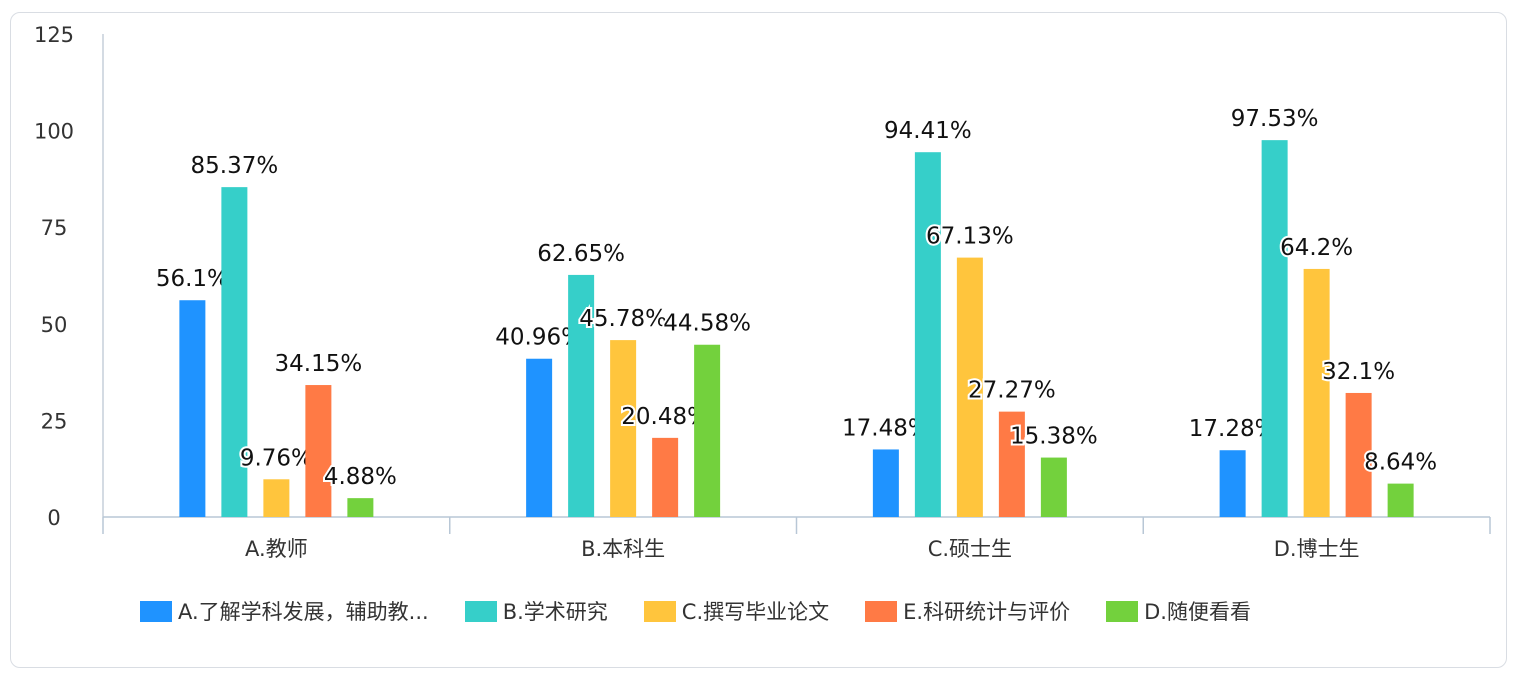 The image size is (1519, 682). Describe the element at coordinates (581, 254) in the screenshot. I see `data-label: 62.65%` at that location.